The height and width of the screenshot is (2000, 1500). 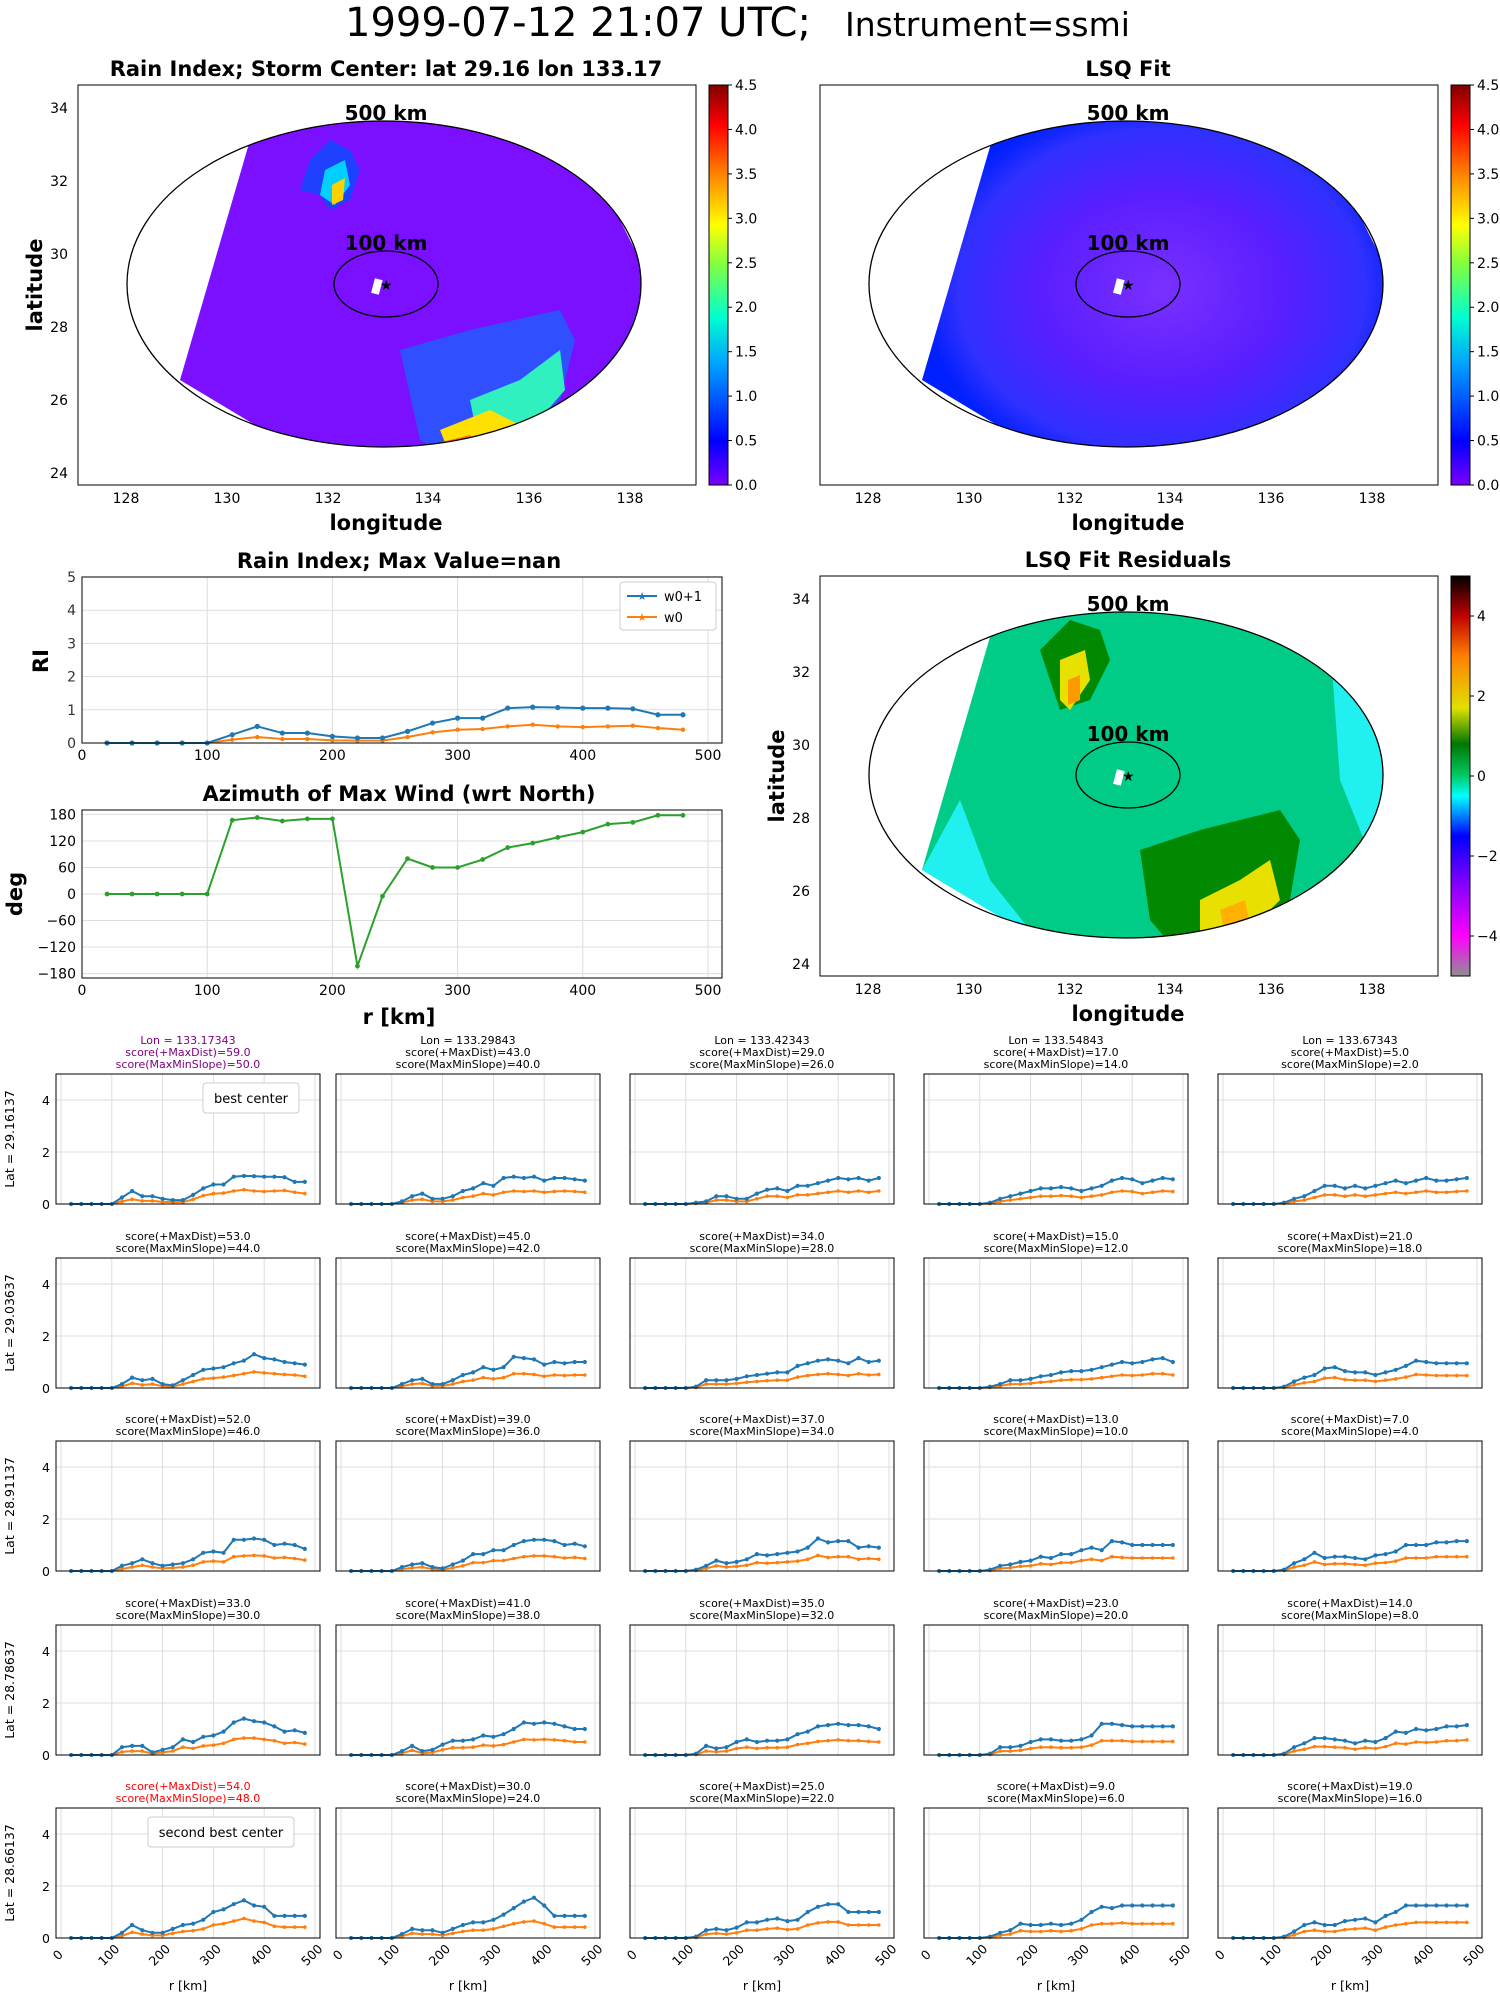 What do you see at coordinates (59, 328) in the screenshot?
I see `lat-tick: 28` at bounding box center [59, 328].